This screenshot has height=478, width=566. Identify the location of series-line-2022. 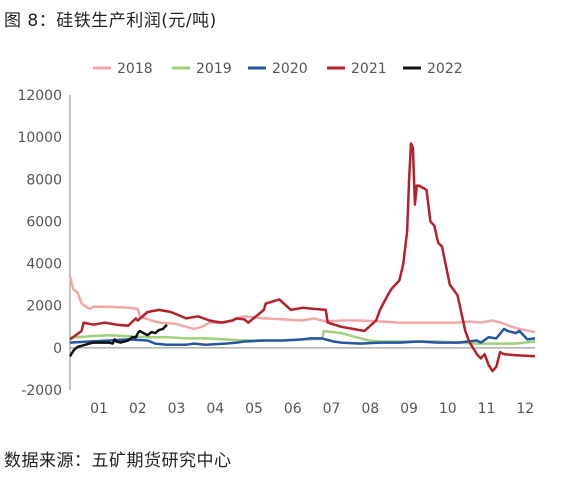
(118, 340).